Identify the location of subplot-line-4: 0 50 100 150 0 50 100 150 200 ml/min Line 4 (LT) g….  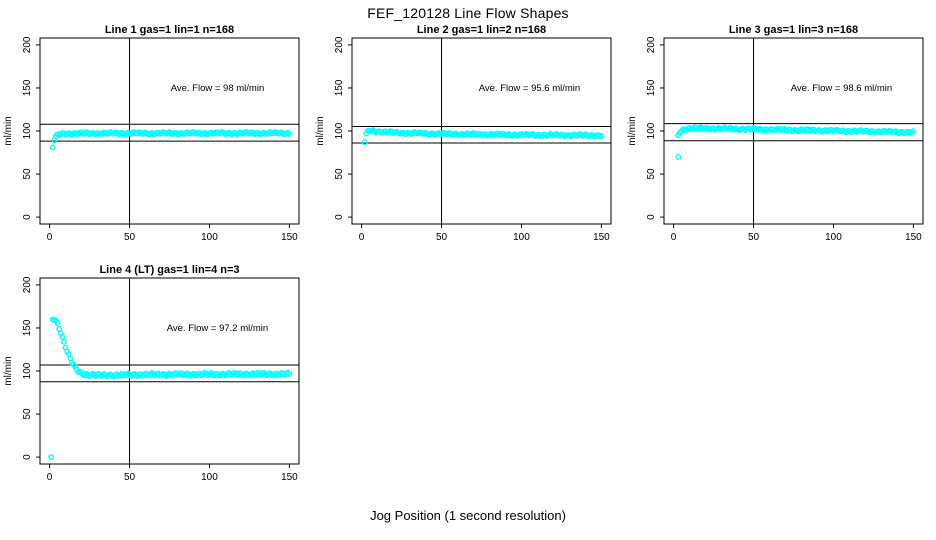
(156, 383).